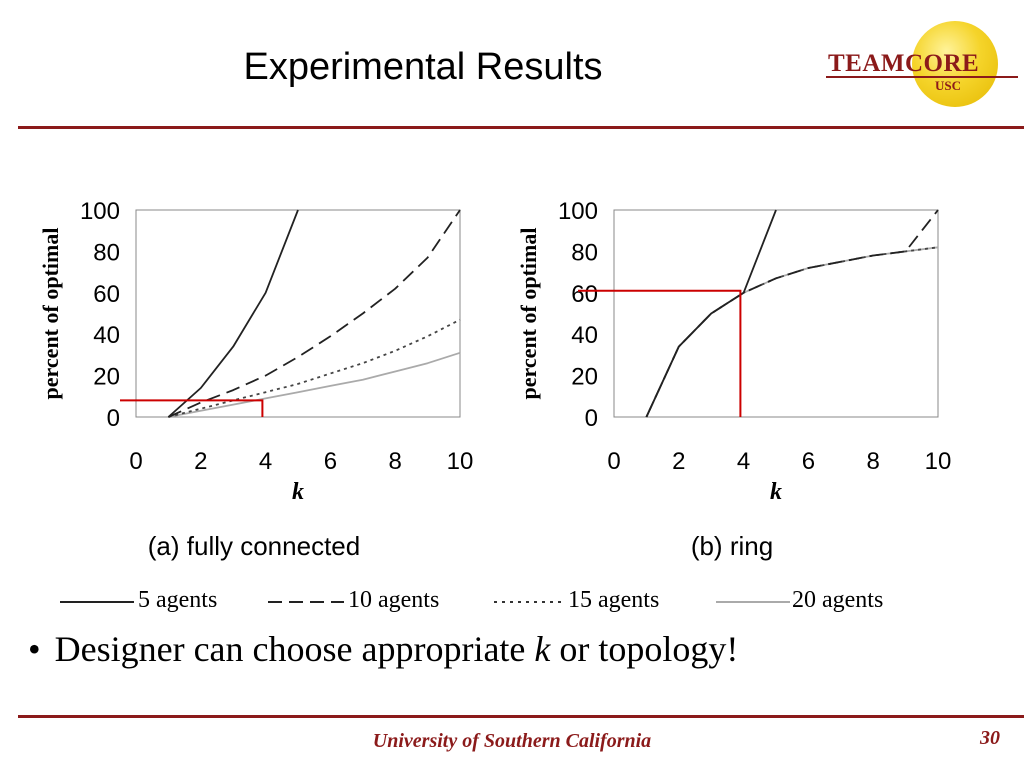 The image size is (1024, 768). I want to click on chart-caption: (a) fully connected, so click(254, 546).